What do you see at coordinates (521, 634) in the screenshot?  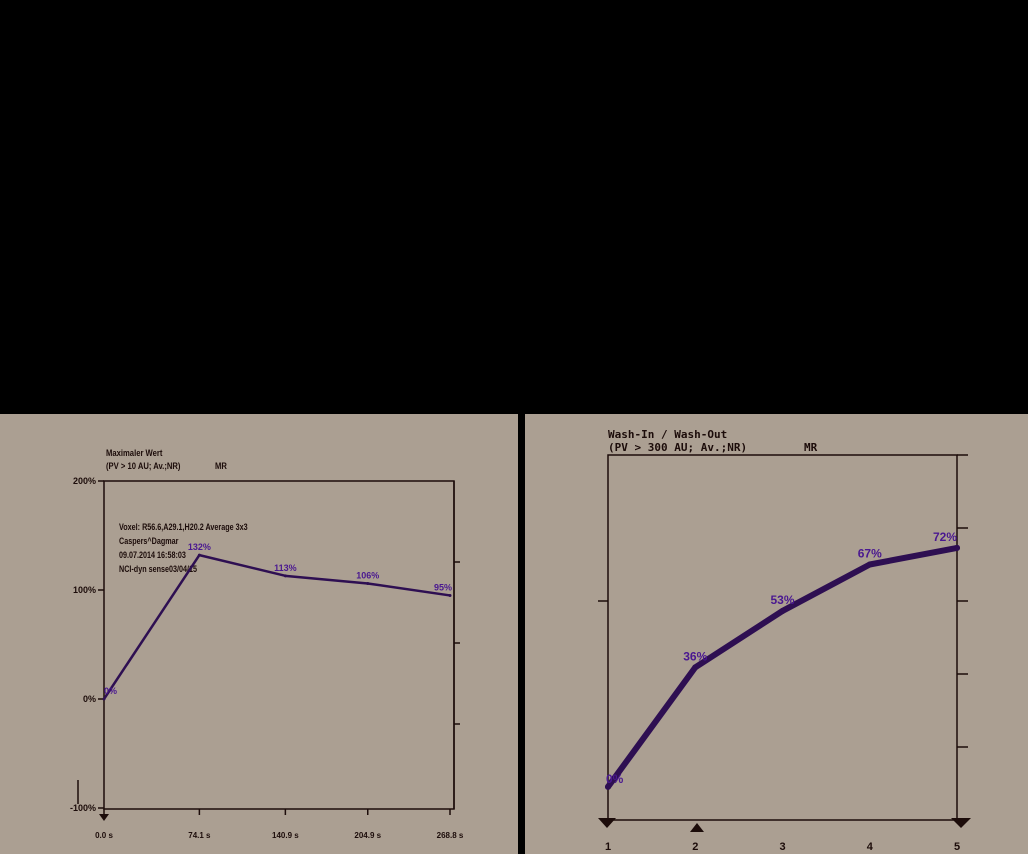 I see `panel-divider` at bounding box center [521, 634].